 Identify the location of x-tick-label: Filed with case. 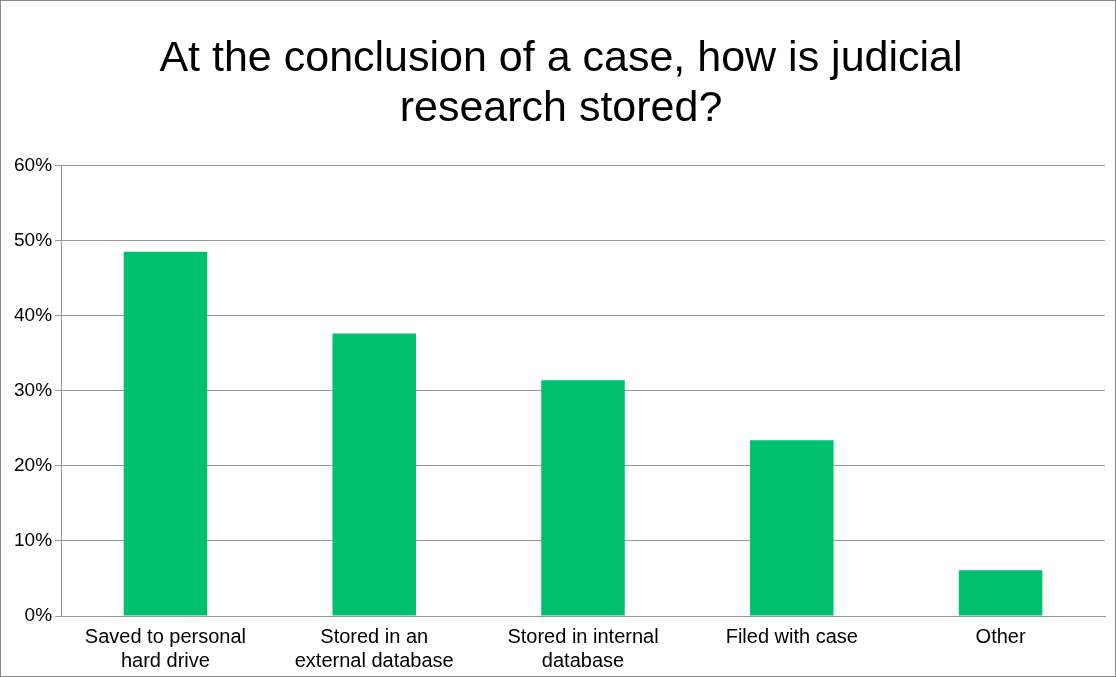
(791, 635).